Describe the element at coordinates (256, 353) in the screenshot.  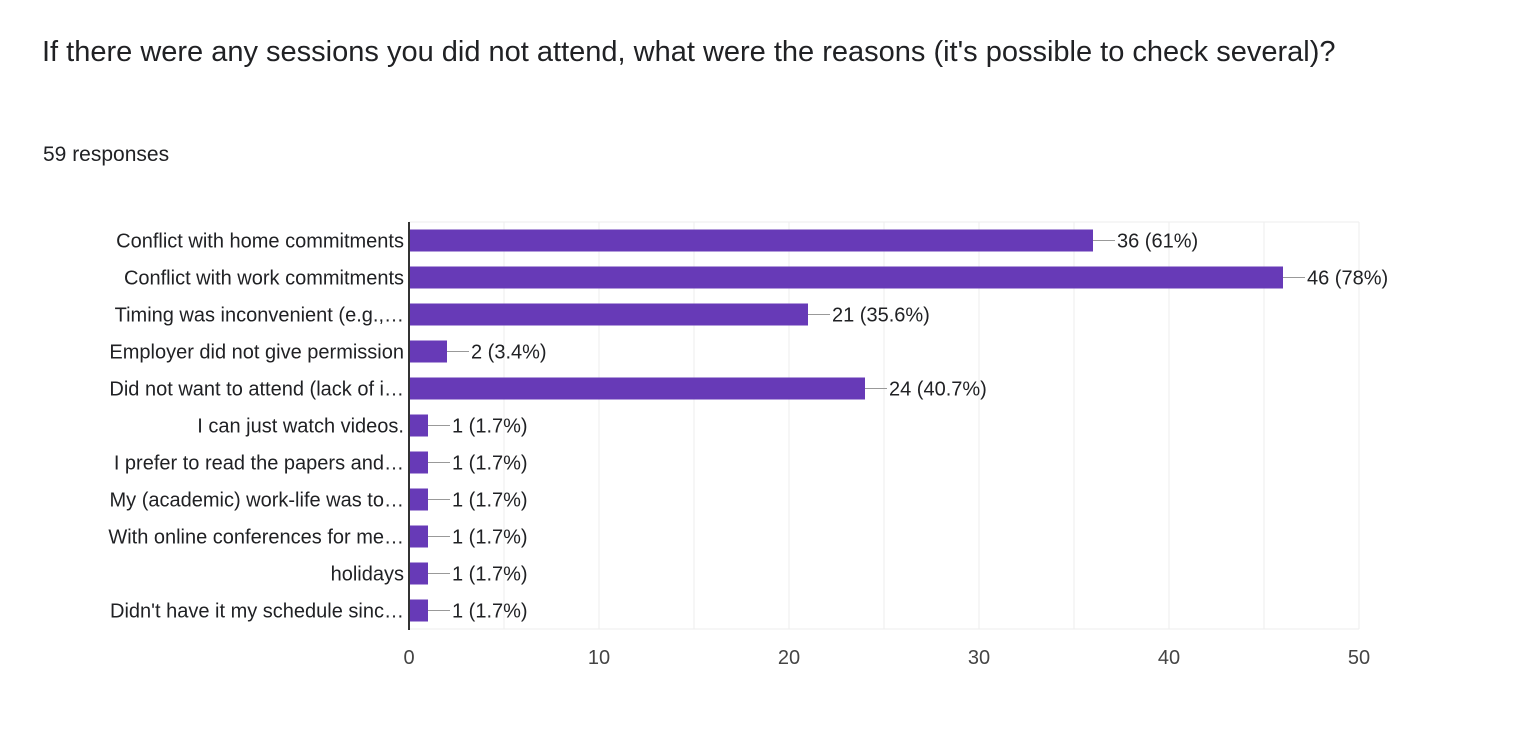
I see `category-label: Employer did not give permission` at that location.